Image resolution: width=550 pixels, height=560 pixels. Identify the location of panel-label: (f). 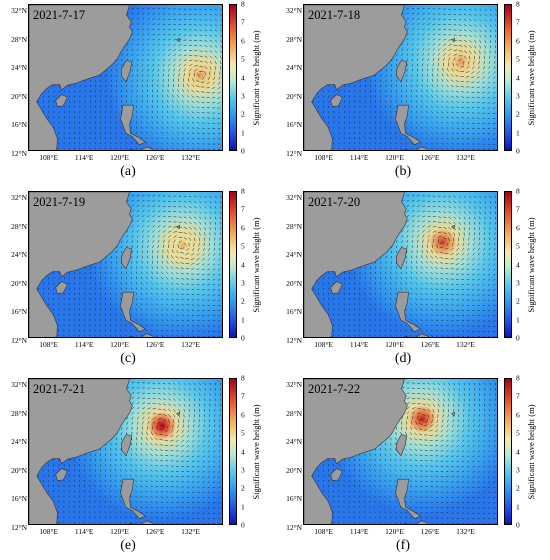
(403, 545).